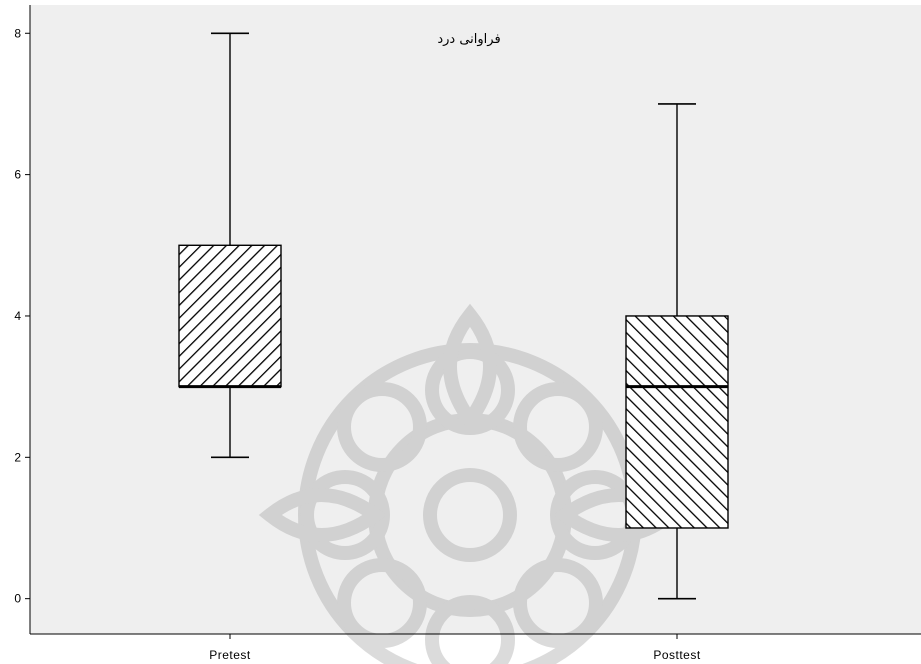  I want to click on chart-title: فراوانی درد, so click(468, 39).